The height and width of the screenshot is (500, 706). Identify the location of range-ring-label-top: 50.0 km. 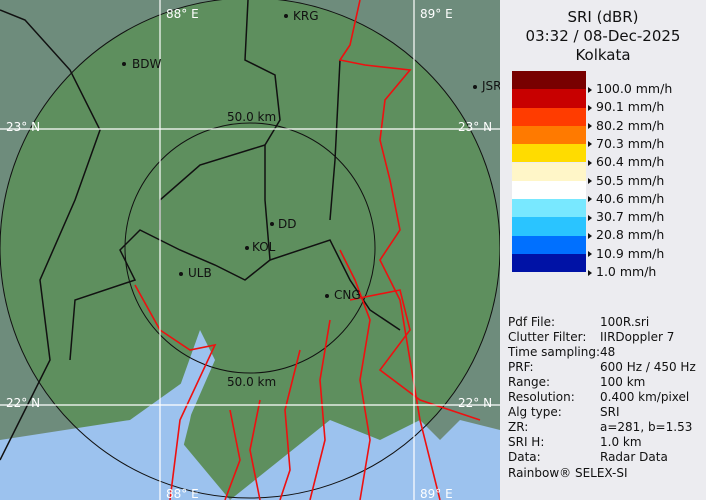
(251, 117).